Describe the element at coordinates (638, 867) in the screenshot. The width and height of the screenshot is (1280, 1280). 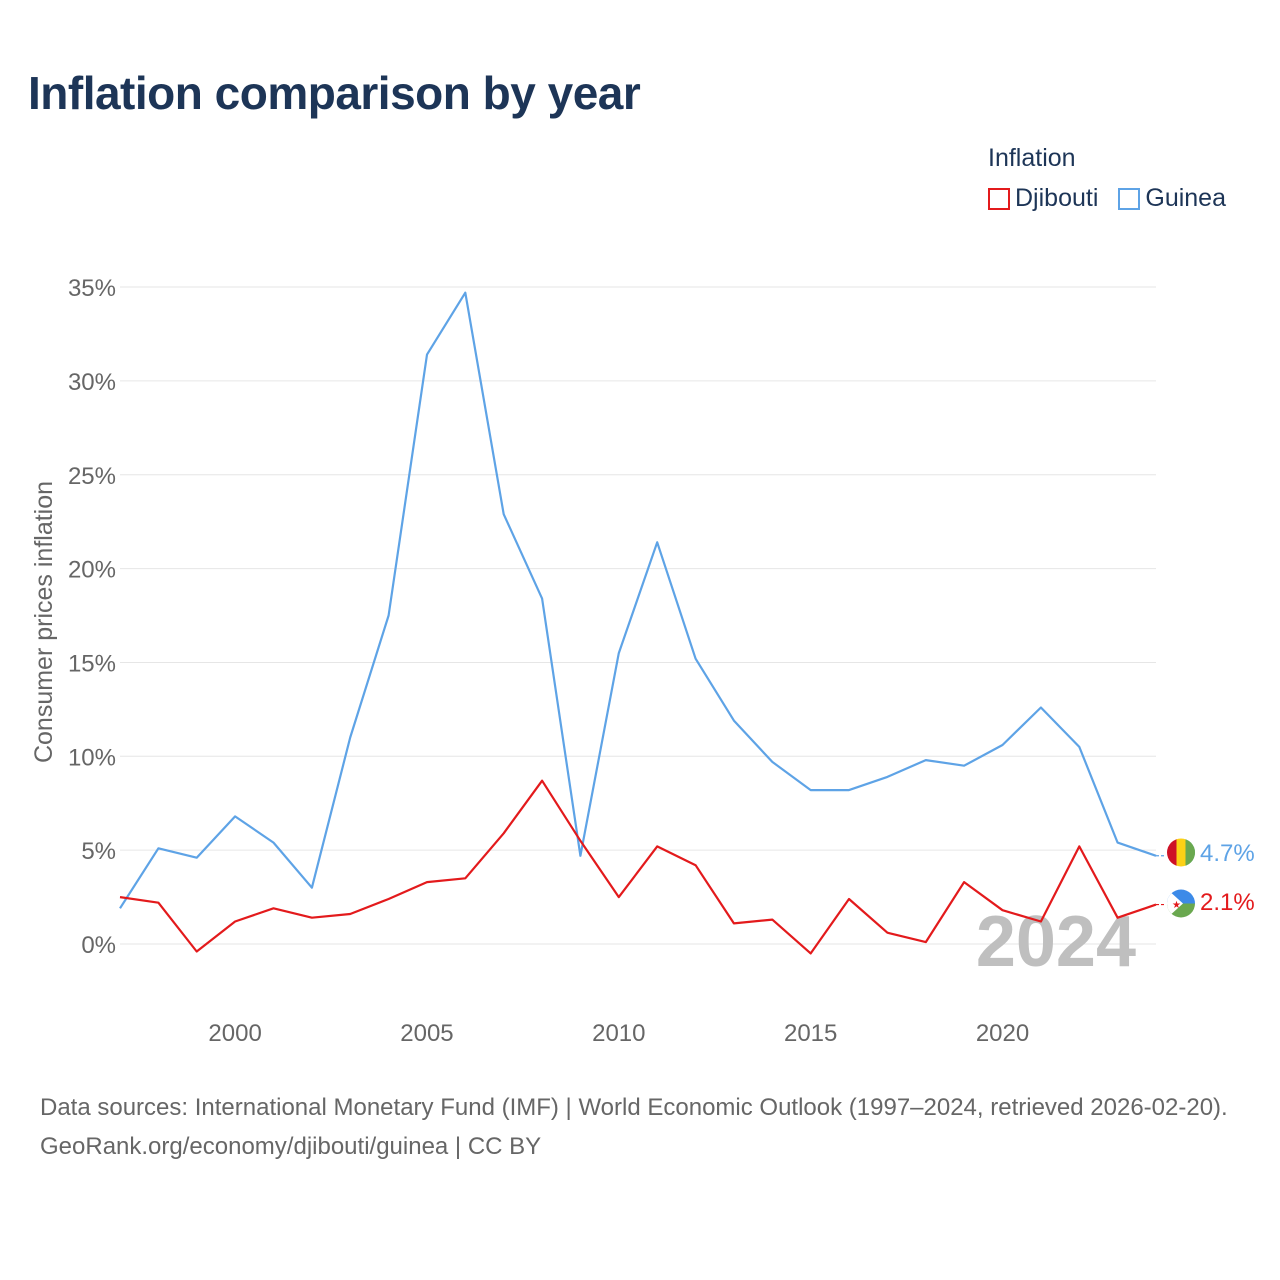
I see `series-line-djibouti` at that location.